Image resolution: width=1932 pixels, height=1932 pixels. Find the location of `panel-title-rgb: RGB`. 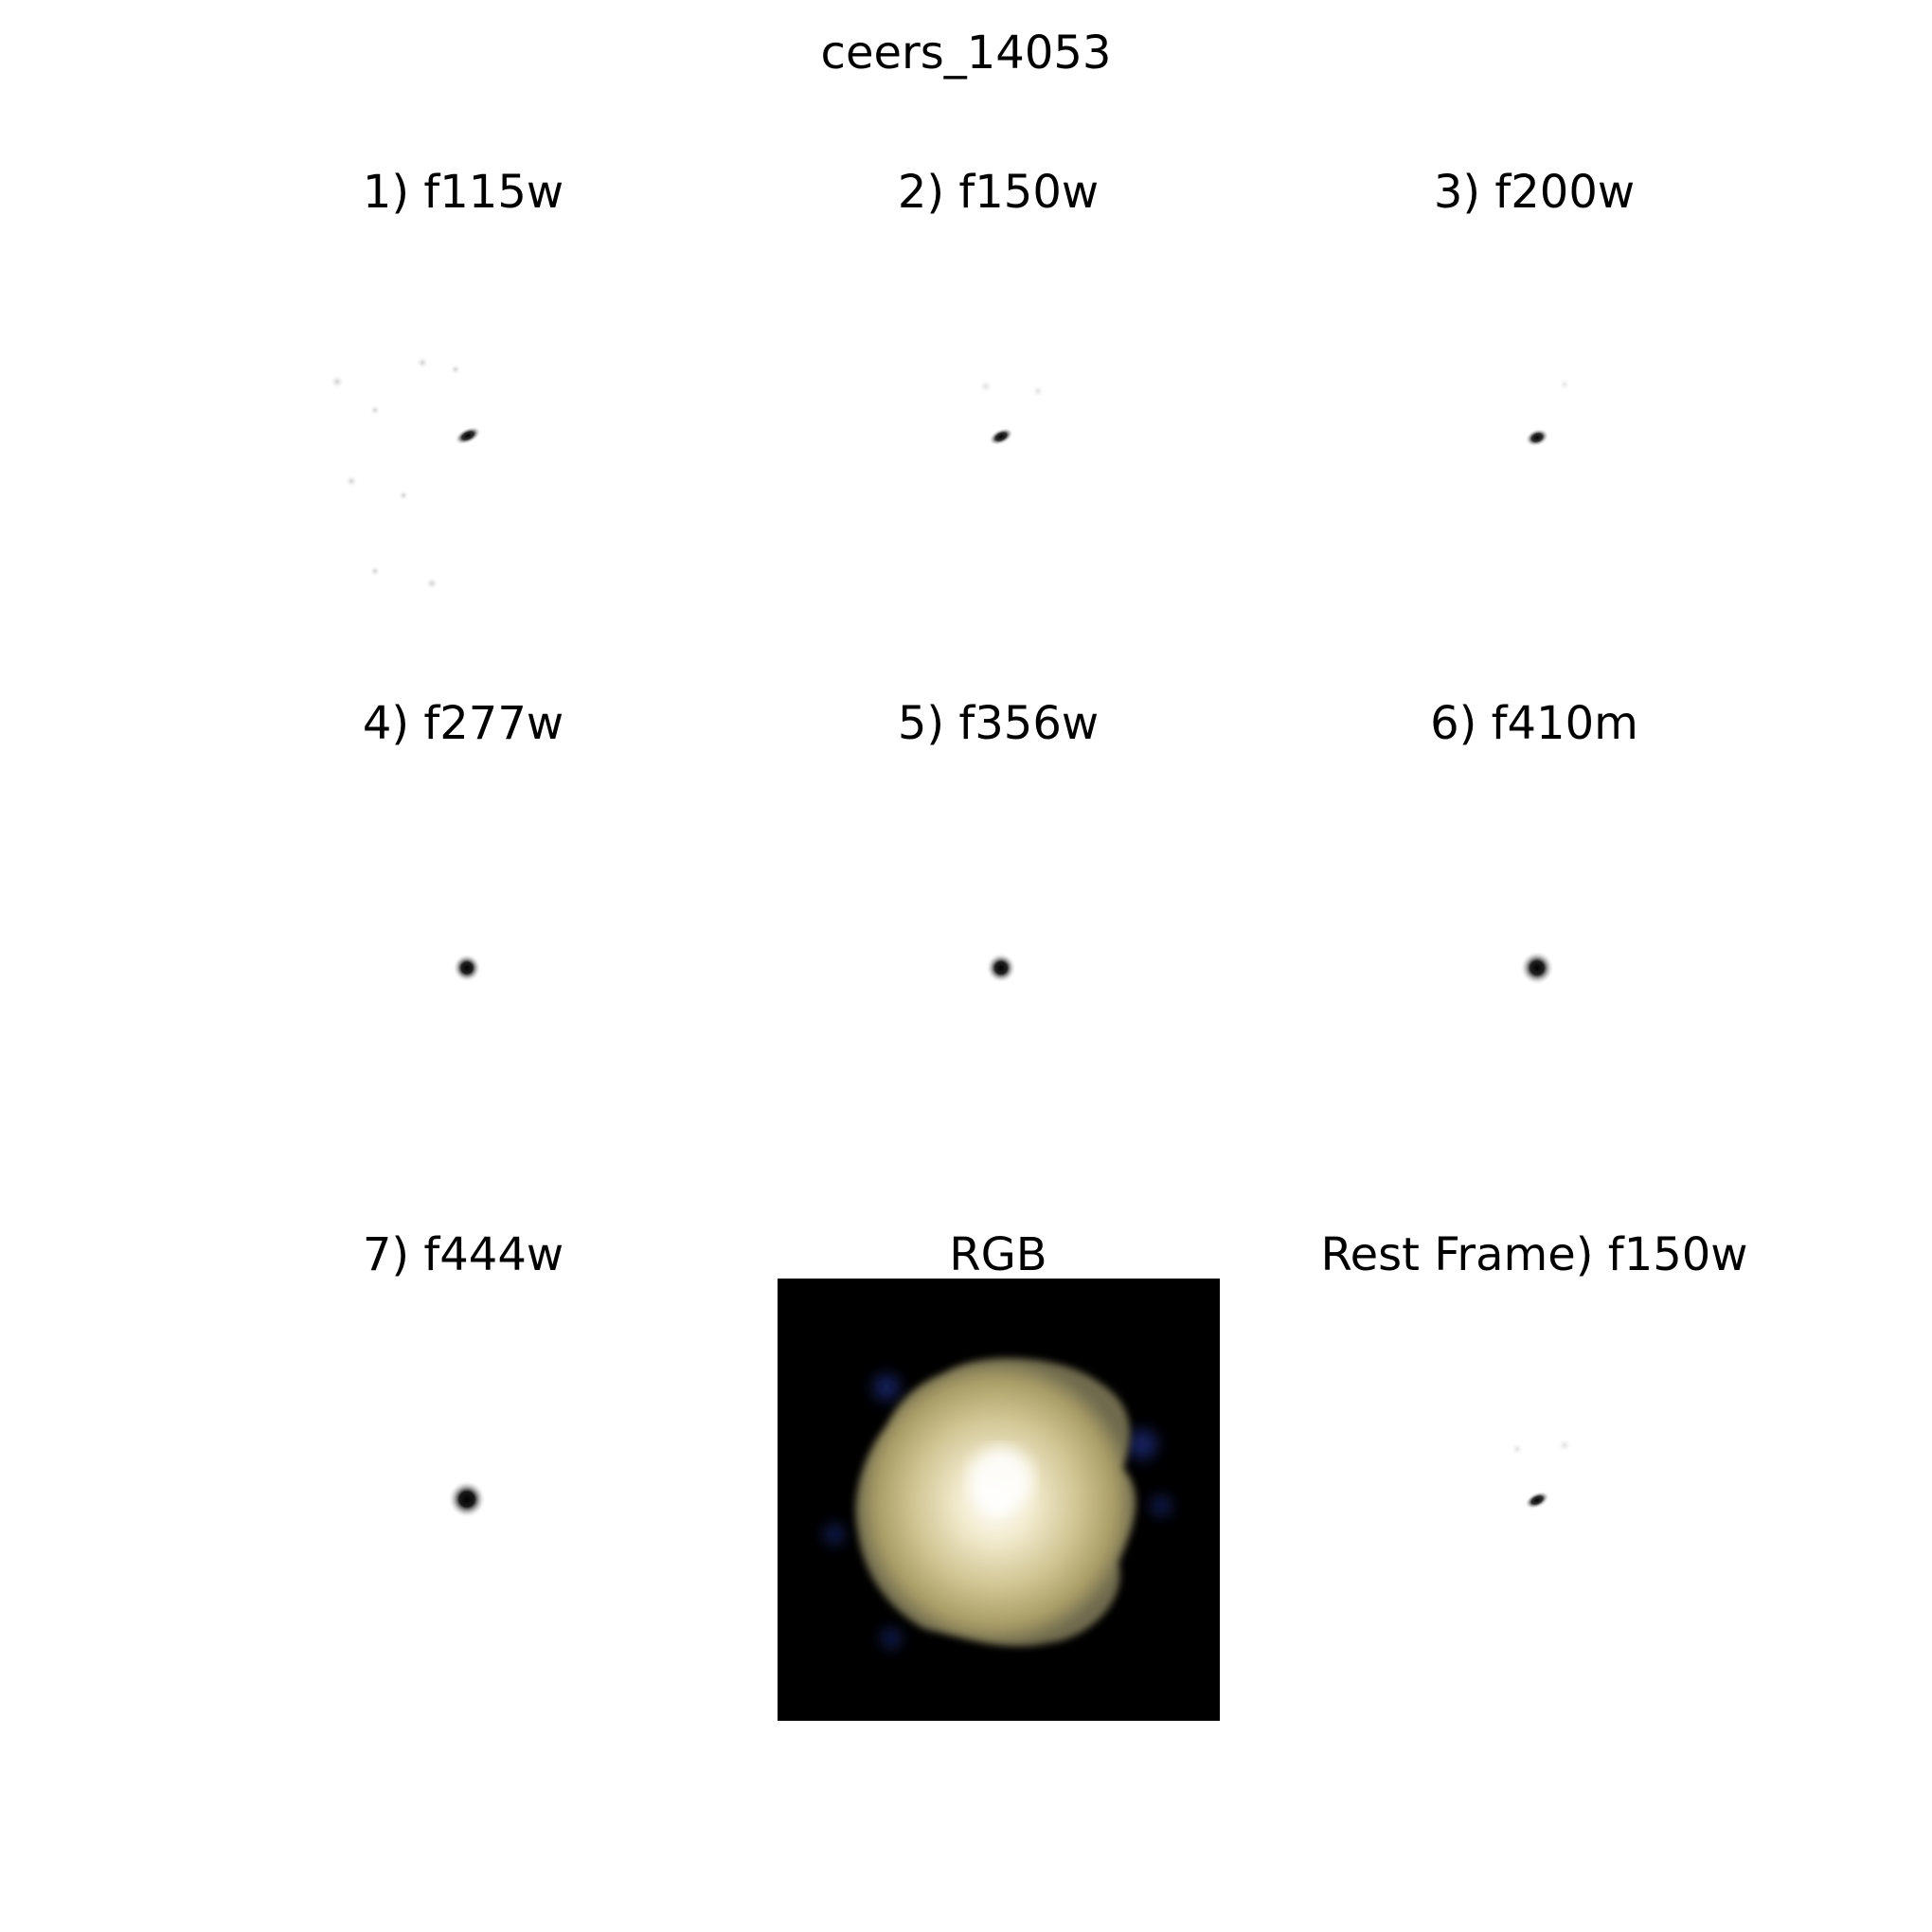

panel-title-rgb: RGB is located at coordinates (998, 1254).